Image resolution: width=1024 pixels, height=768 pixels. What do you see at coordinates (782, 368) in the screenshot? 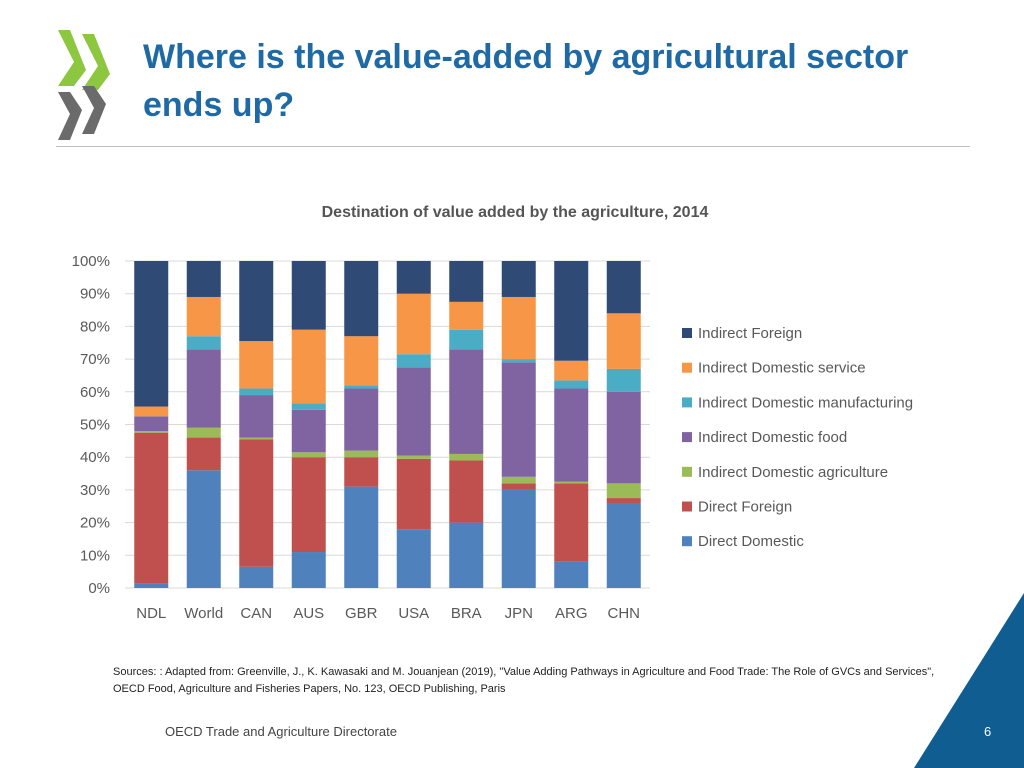
I see `legend-label: Indirect Domestic service` at bounding box center [782, 368].